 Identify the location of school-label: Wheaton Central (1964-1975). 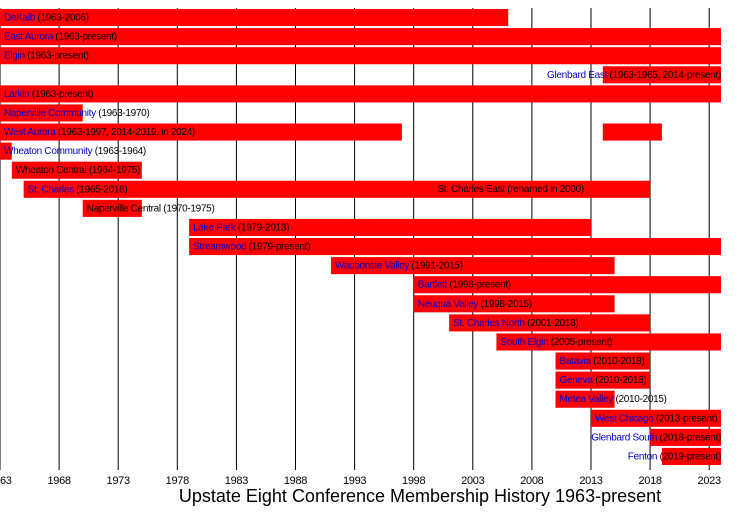
(78, 170).